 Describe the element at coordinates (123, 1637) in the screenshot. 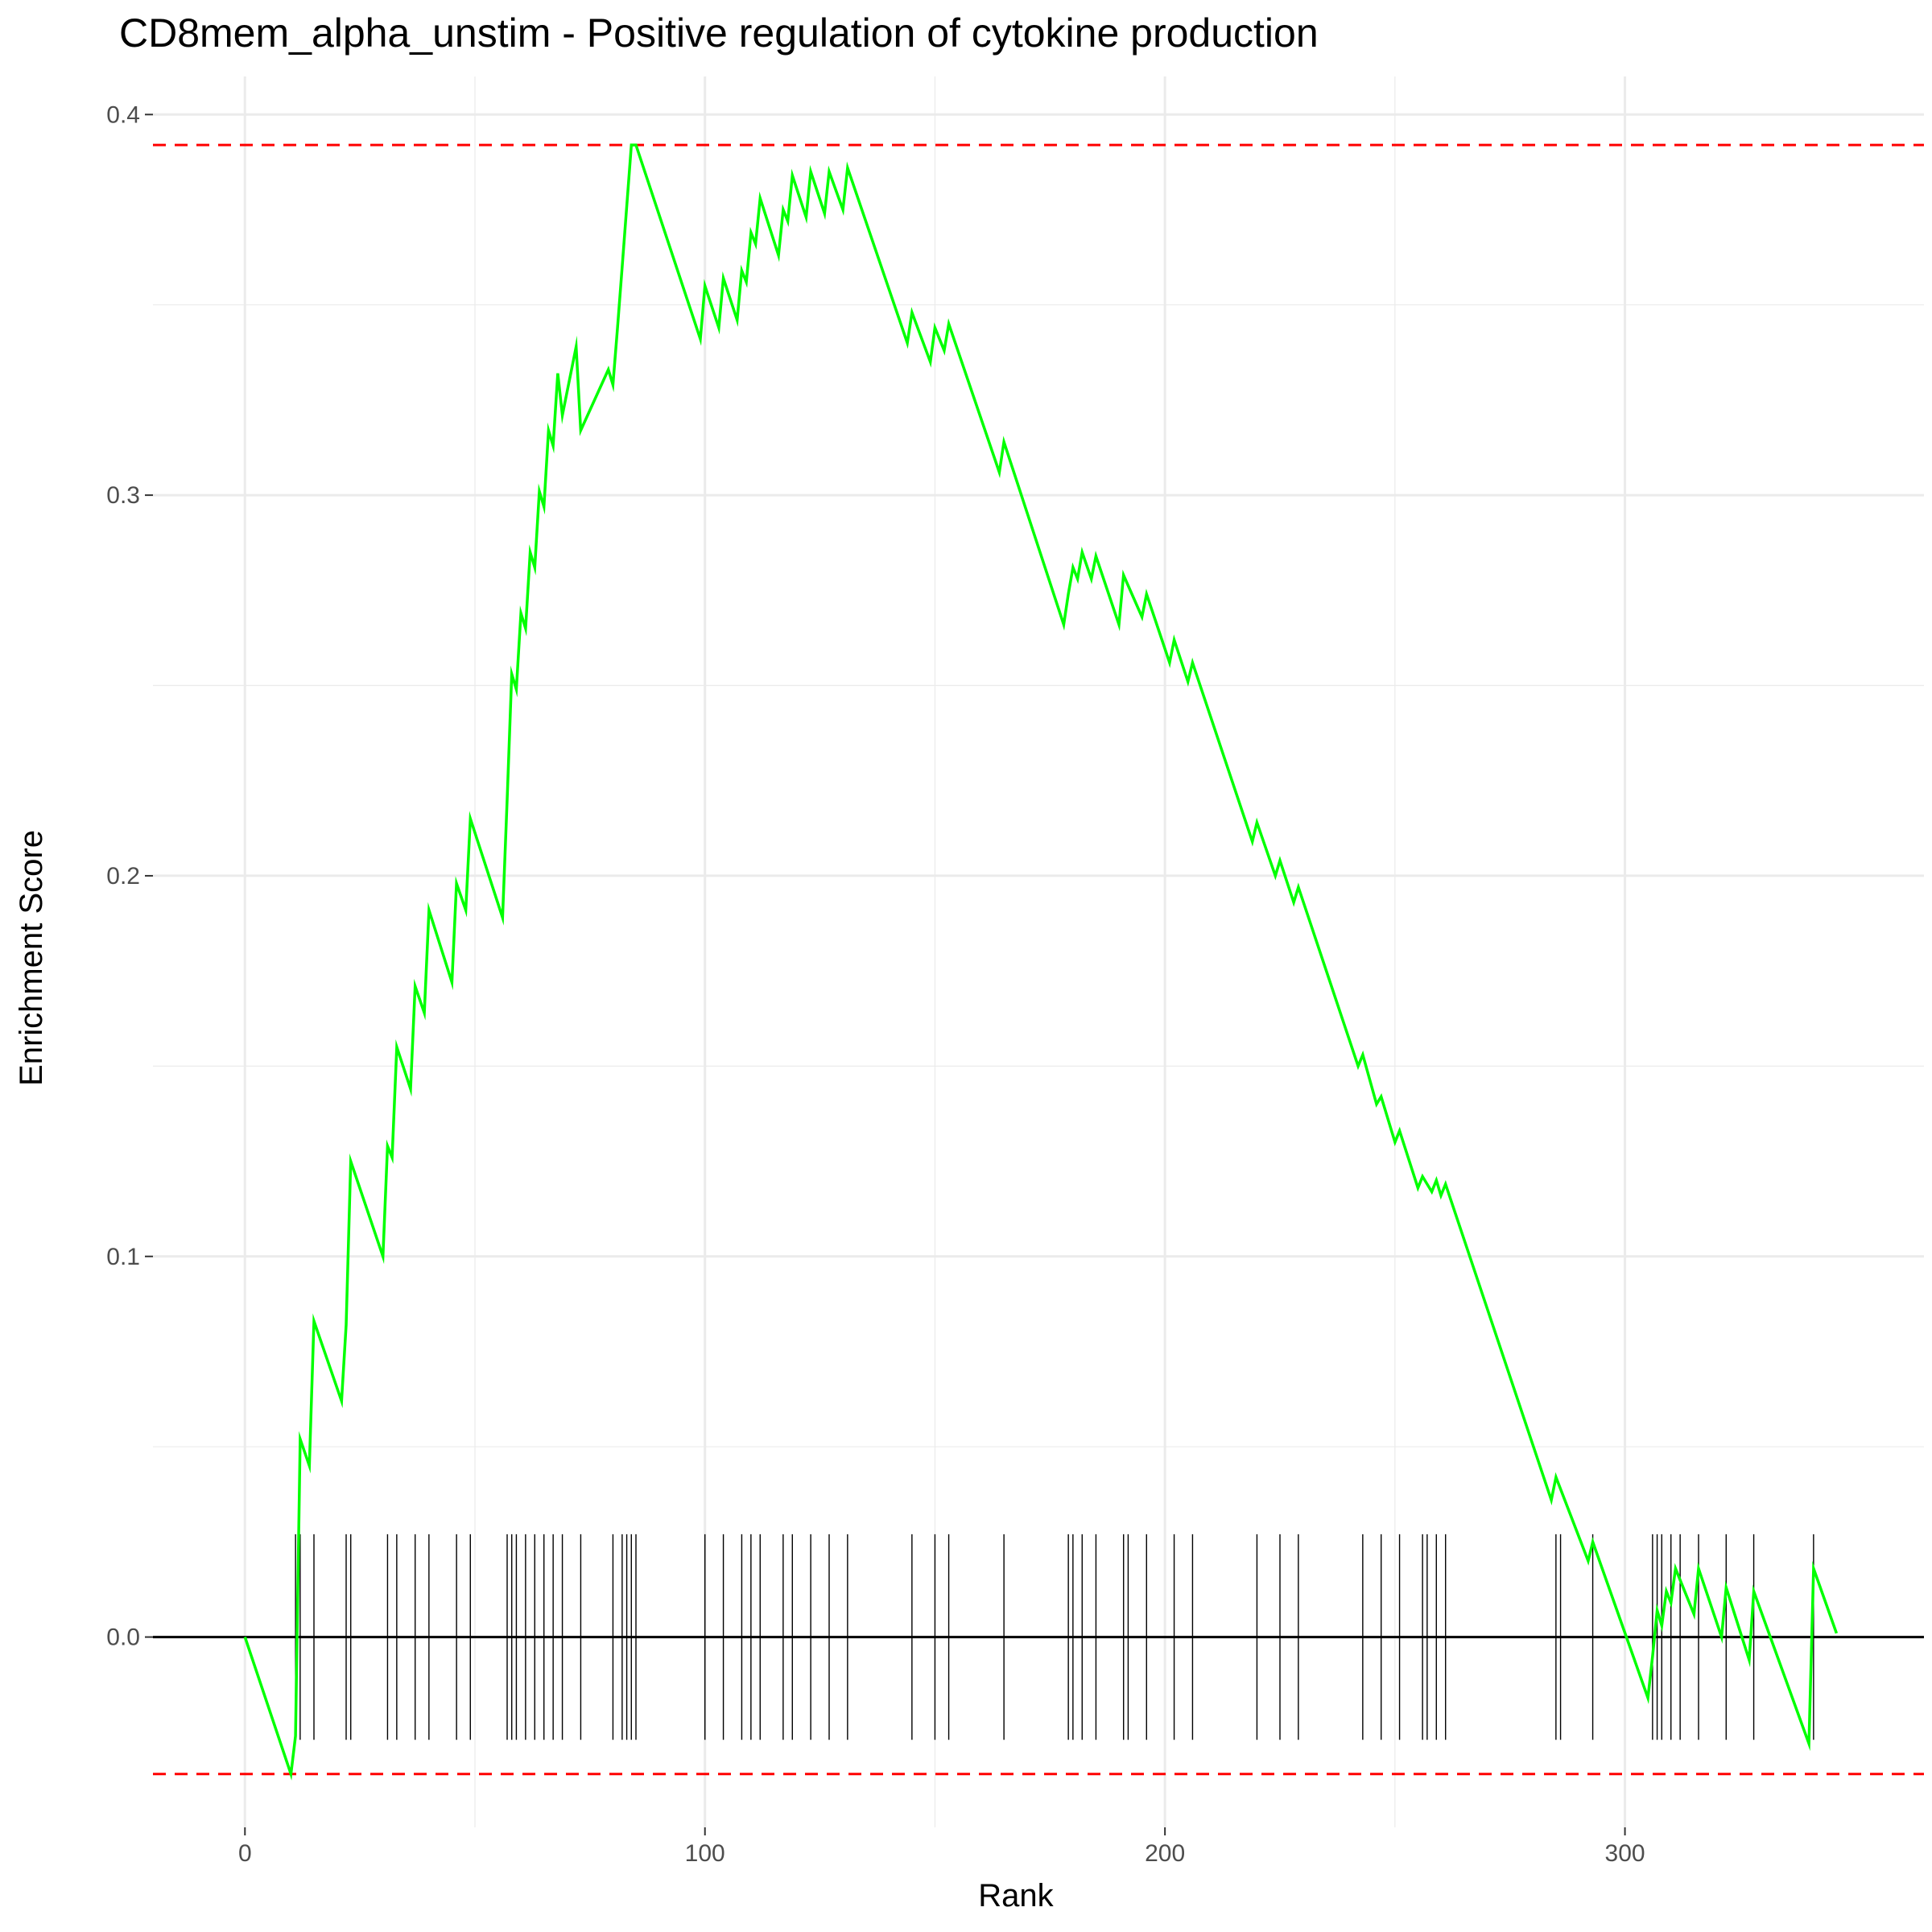

I see `y-tick-label: 0.0` at that location.